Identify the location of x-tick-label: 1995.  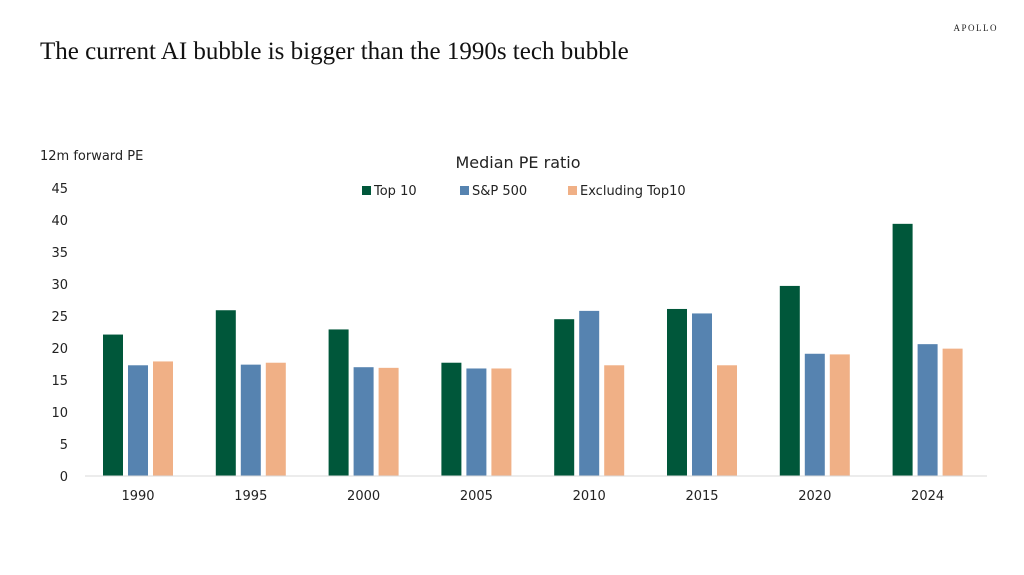
(250, 496).